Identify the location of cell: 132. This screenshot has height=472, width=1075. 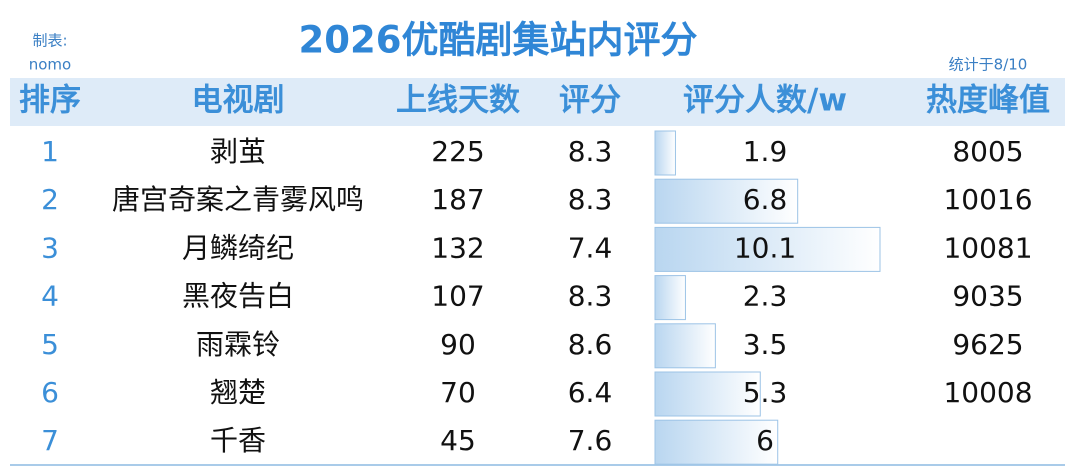
(457, 247).